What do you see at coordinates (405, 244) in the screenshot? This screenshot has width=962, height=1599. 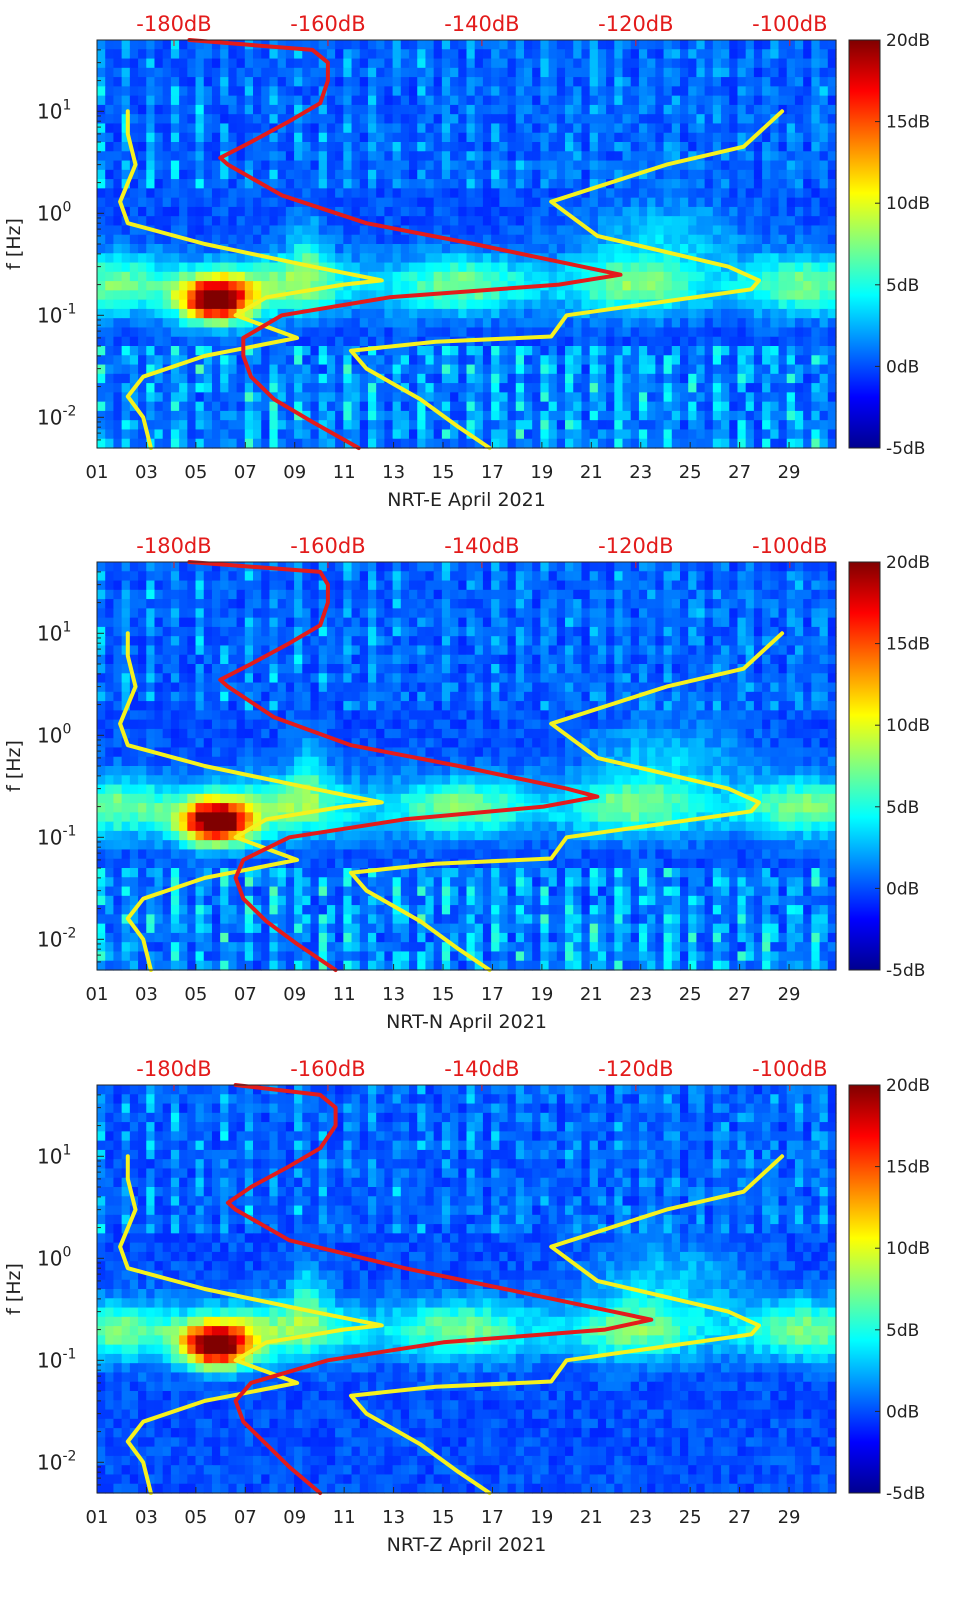 I see `psd-trace-line` at bounding box center [405, 244].